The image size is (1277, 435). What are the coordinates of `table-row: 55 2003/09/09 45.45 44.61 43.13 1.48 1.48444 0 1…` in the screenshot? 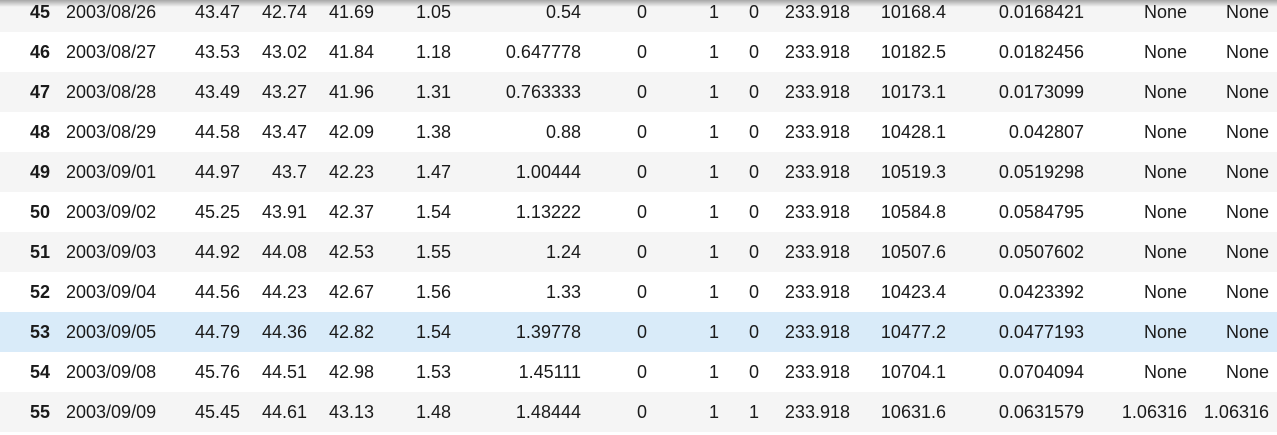 It's located at (638, 412).